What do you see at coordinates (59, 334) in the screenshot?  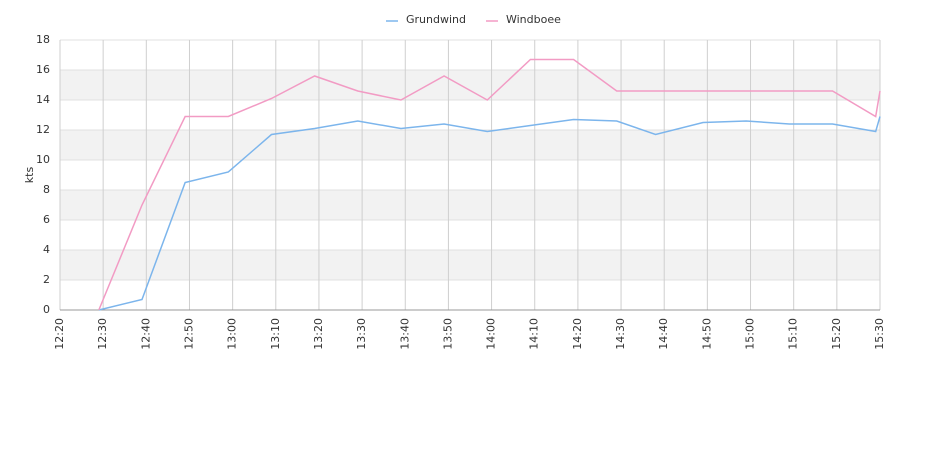 I see `x-tick-label: 12:20` at bounding box center [59, 334].